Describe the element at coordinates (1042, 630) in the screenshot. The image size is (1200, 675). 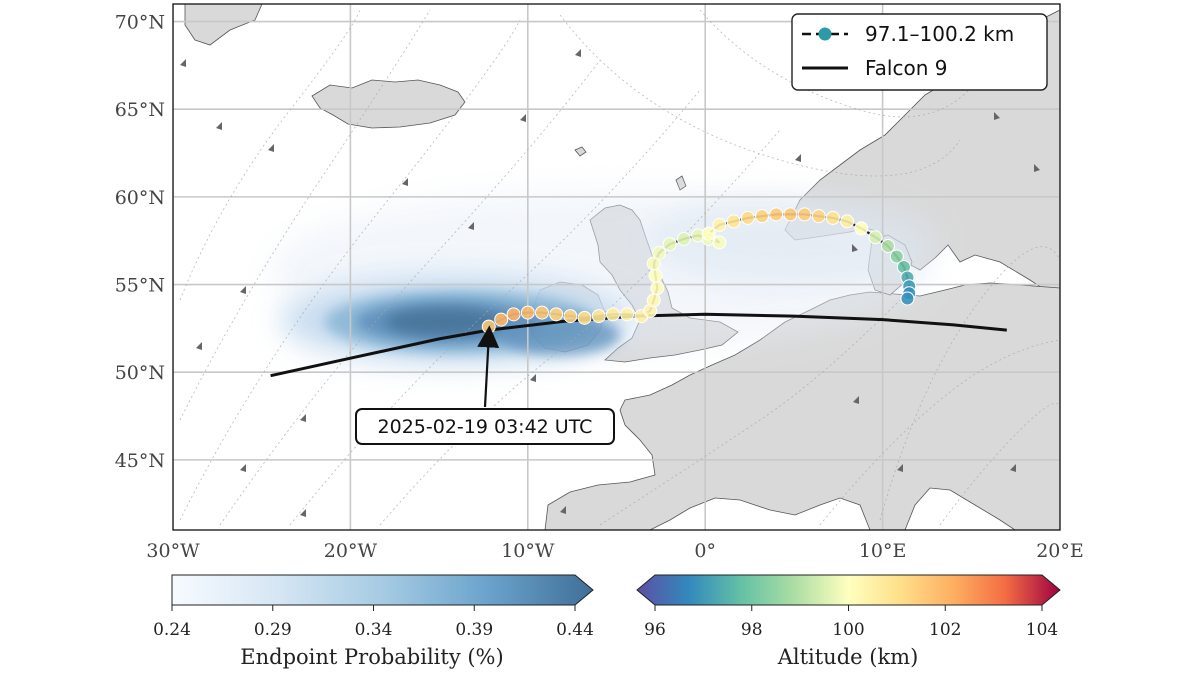
I see `colorbar-tick-label: 104` at that location.